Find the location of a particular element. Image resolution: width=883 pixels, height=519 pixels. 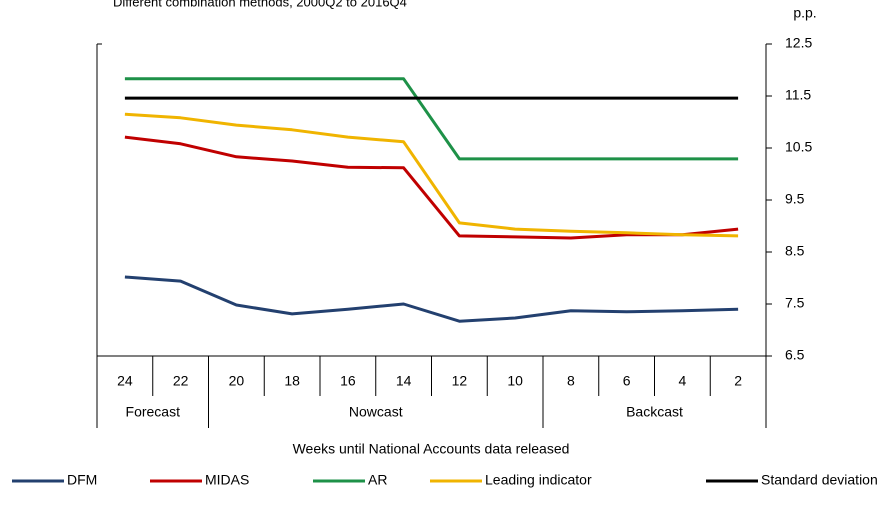

legend-label: DFM is located at coordinates (82, 480).